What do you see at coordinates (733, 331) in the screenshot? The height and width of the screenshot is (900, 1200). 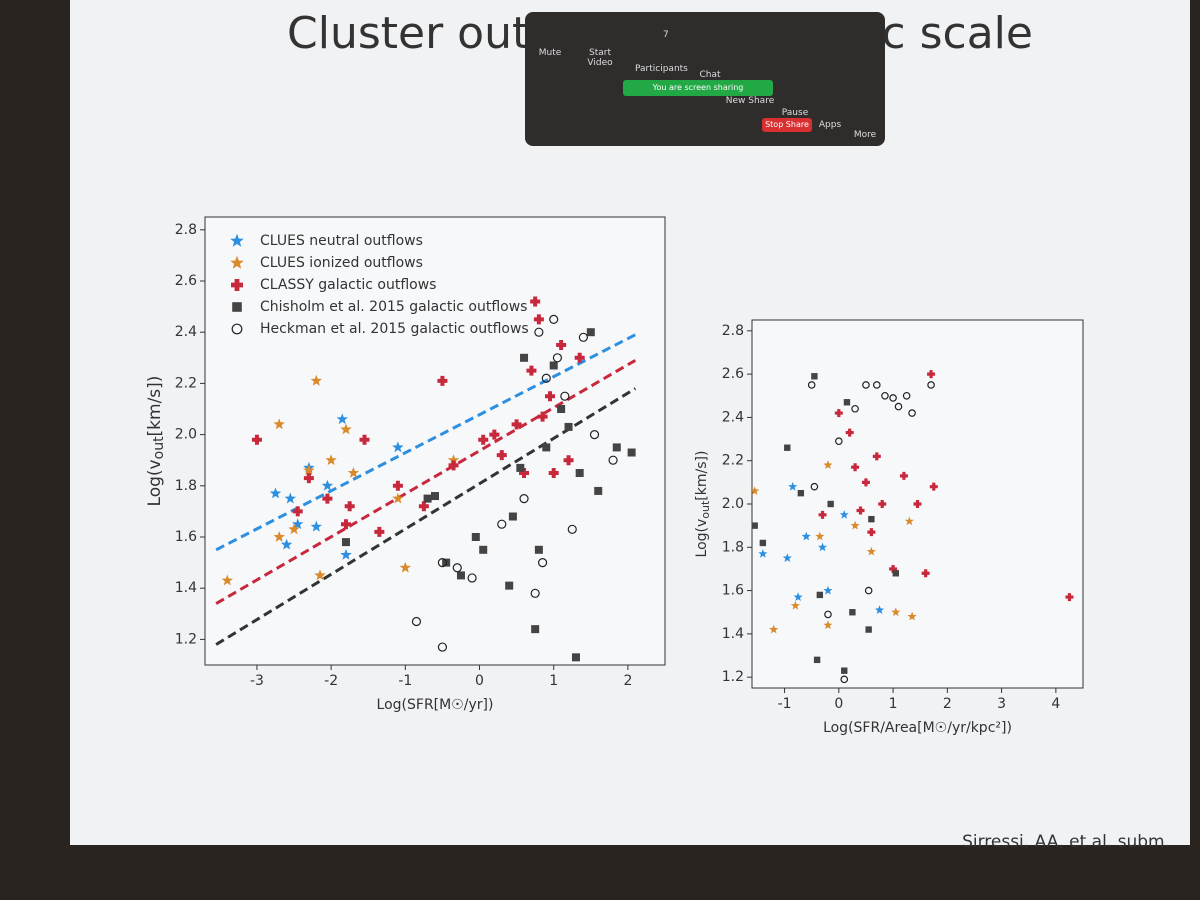 I see `y-tick-label: 2.8` at bounding box center [733, 331].